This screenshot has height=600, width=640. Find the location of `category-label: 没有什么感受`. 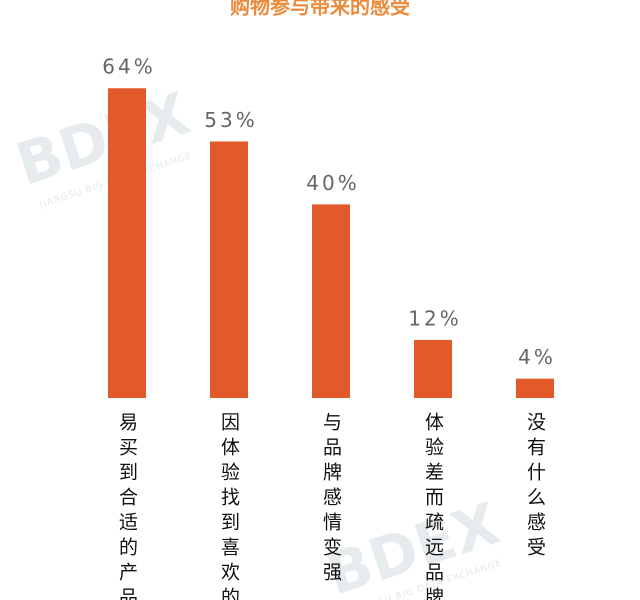

category-label: 没有什么感受 is located at coordinates (535, 487).